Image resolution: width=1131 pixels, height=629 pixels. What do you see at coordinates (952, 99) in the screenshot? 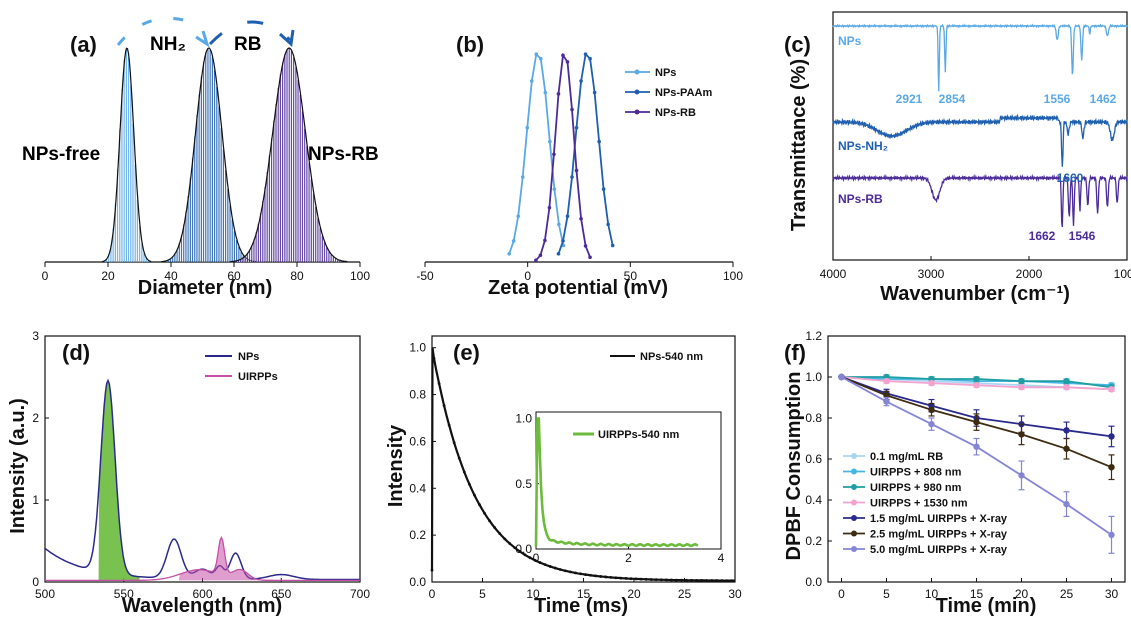
I see `c-peak-label: 2854` at bounding box center [952, 99].